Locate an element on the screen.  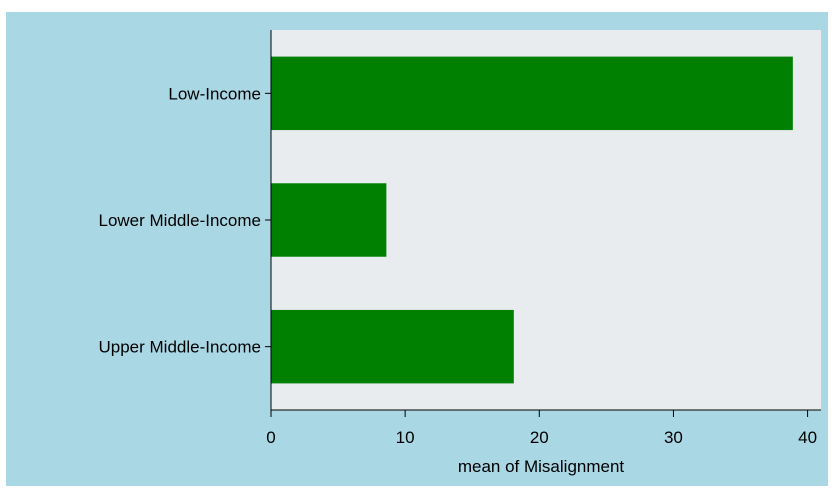
category-label: Low-Income is located at coordinates (214, 93).